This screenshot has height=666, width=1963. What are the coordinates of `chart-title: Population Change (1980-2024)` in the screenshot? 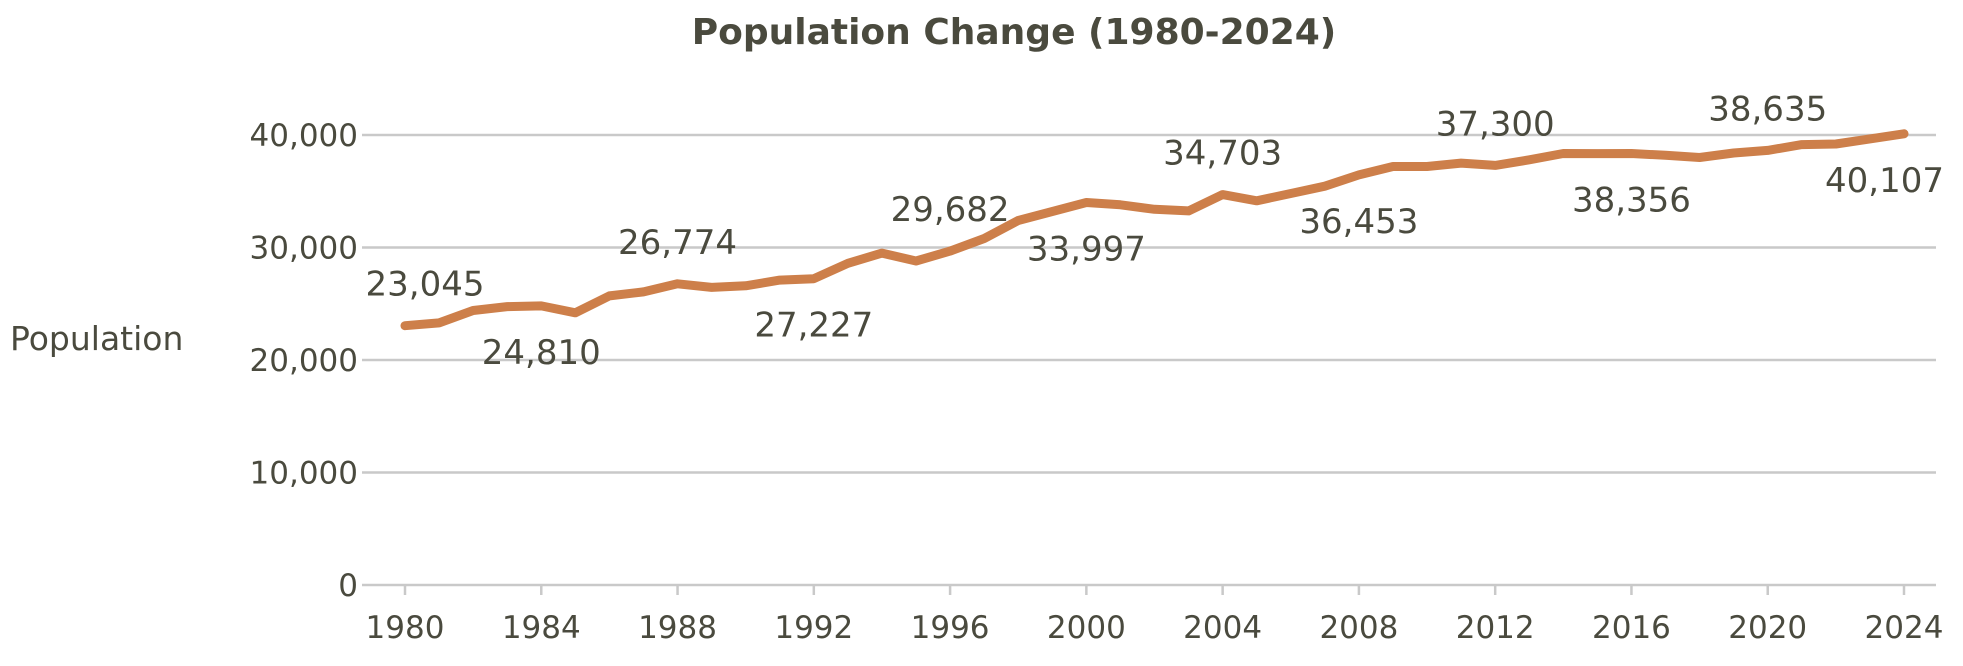 It's located at (1014, 32).